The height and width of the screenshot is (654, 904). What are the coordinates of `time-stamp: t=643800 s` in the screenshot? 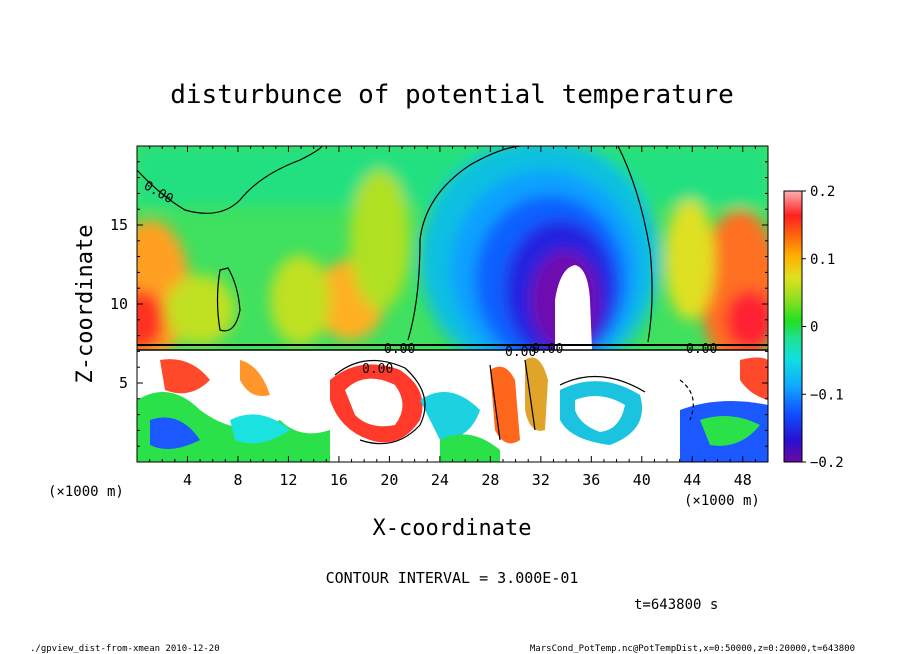 It's located at (676, 605).